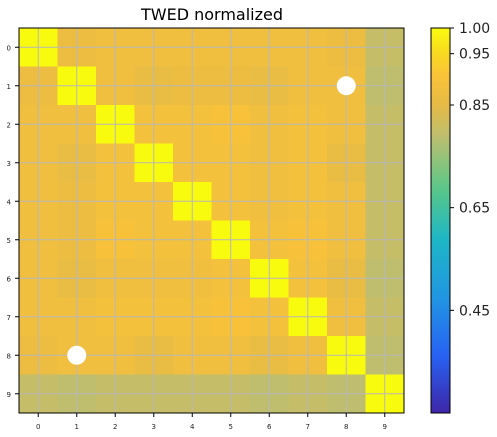 The height and width of the screenshot is (437, 497). Describe the element at coordinates (9, 279) in the screenshot. I see `y-tick-label: 6` at that location.